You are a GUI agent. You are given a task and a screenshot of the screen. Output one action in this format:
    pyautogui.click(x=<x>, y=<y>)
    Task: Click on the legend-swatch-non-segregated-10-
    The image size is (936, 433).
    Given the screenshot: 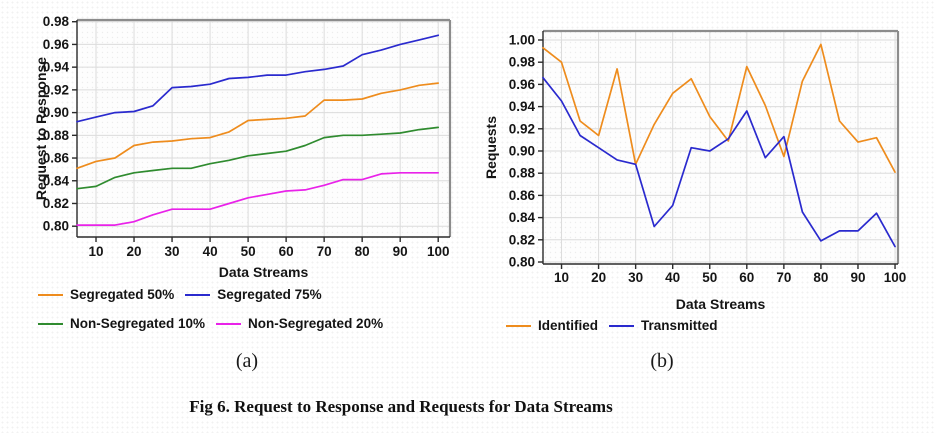 What is the action you would take?
    pyautogui.click(x=50, y=323)
    